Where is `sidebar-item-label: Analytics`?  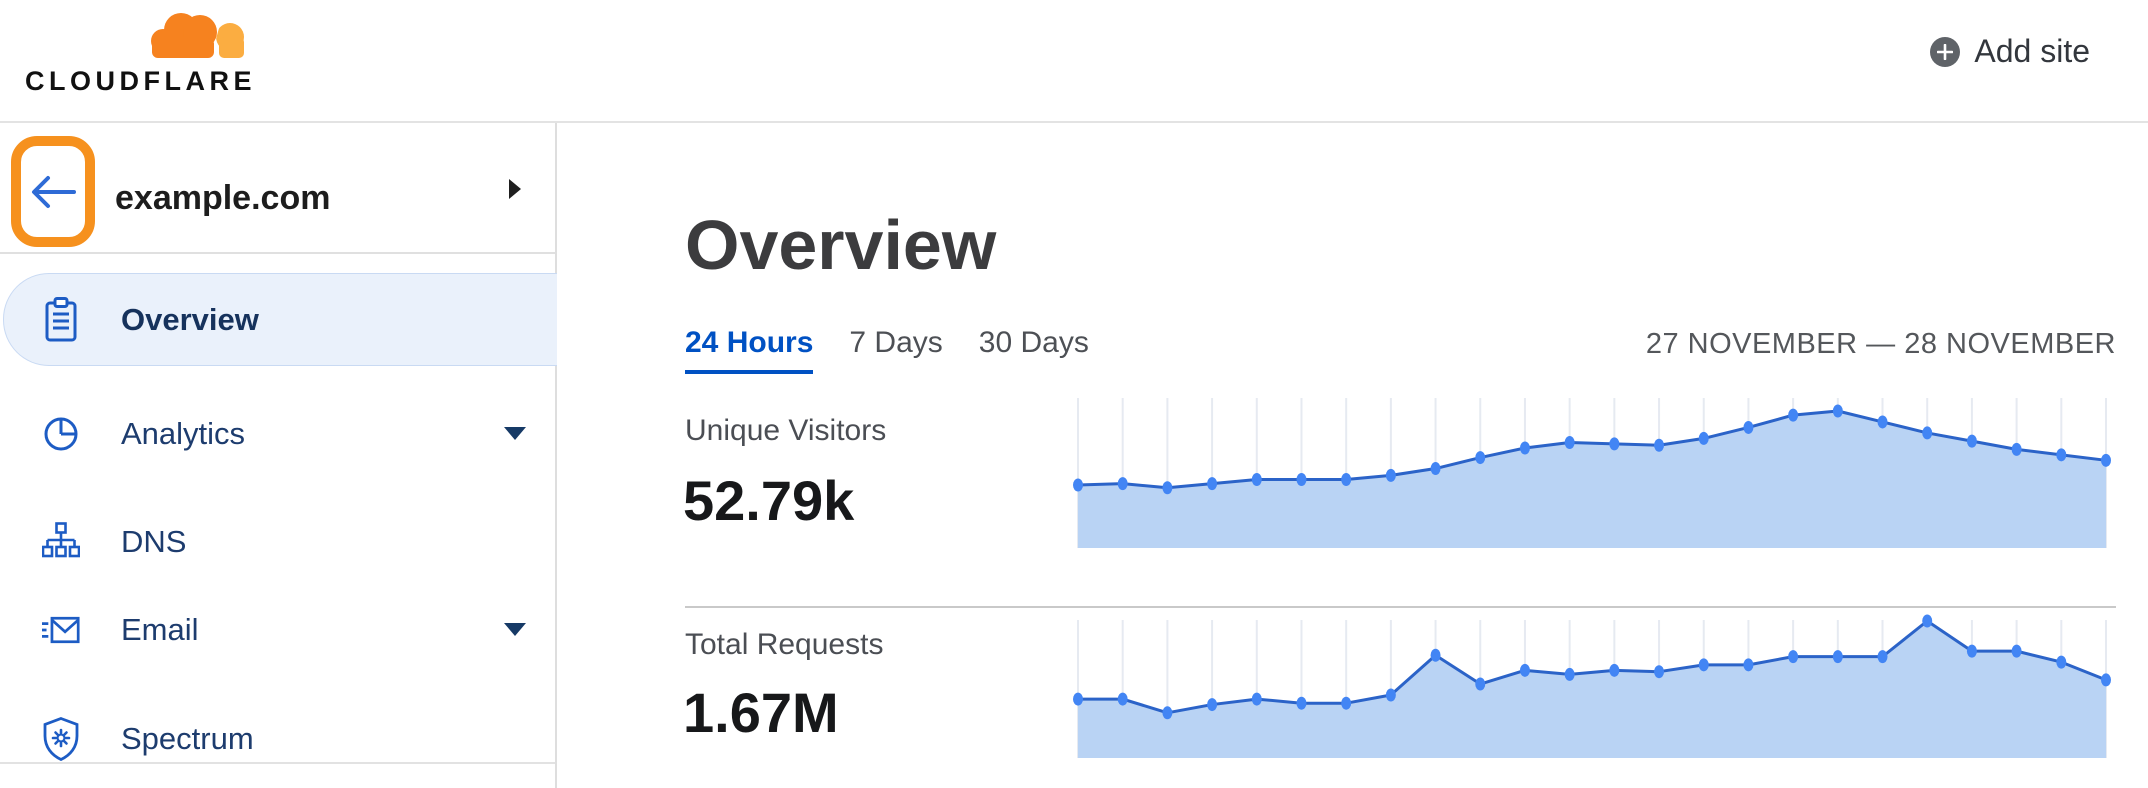
sidebar-item-label: Analytics is located at coordinates (183, 433).